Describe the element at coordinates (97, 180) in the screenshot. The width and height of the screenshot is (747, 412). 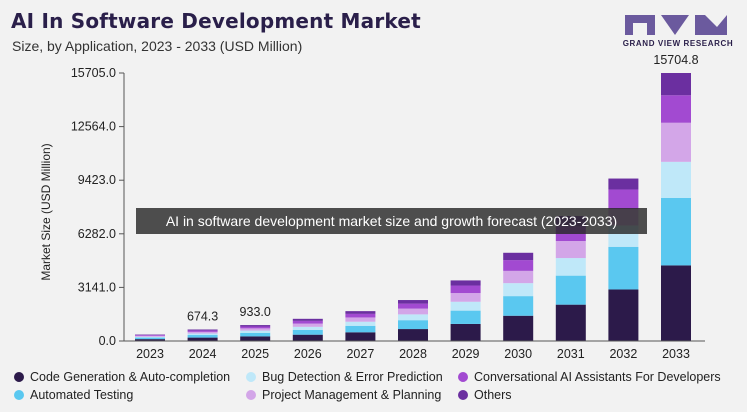
I see `y-tick-label: 9423.0` at that location.